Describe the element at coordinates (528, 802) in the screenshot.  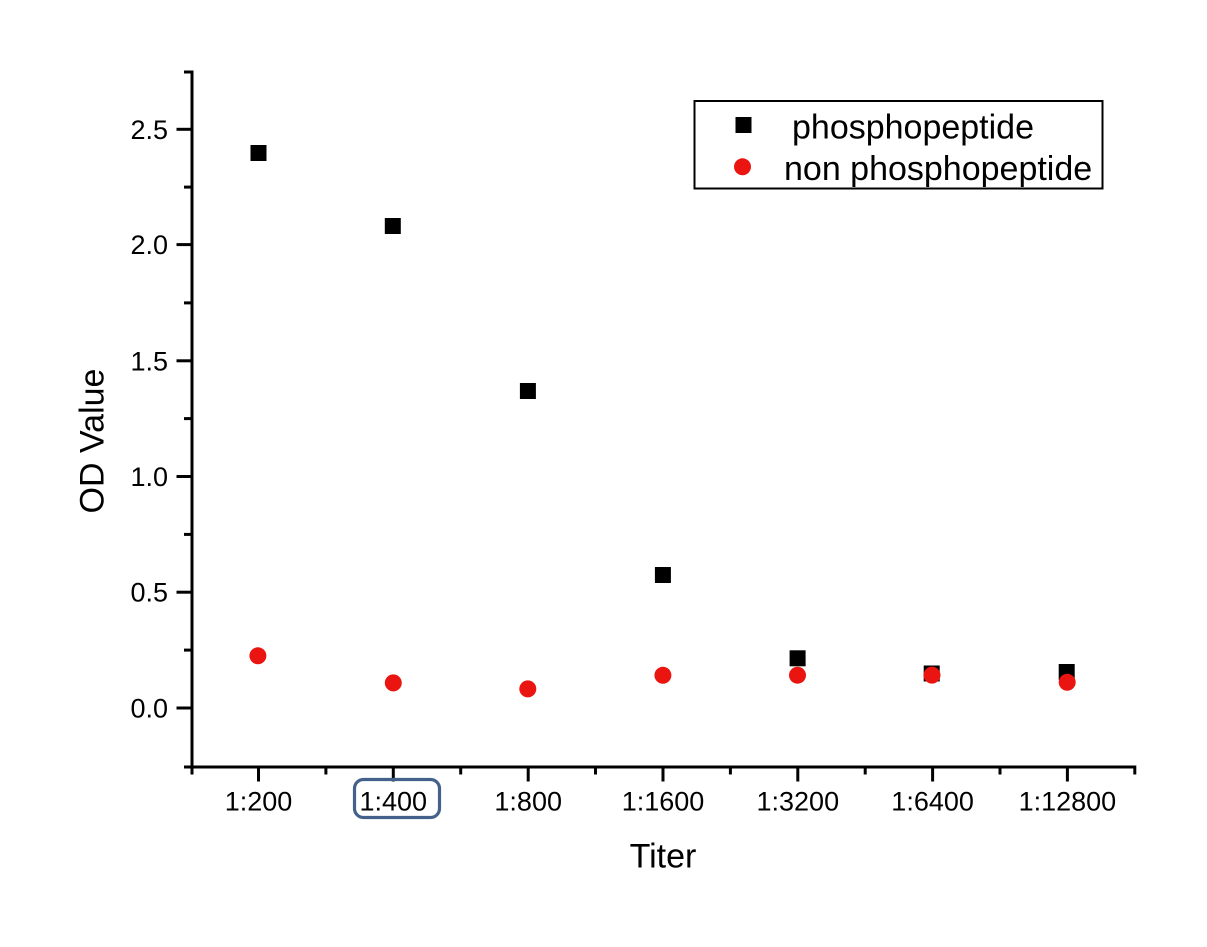
I see `svg-text: 1:800` at that location.